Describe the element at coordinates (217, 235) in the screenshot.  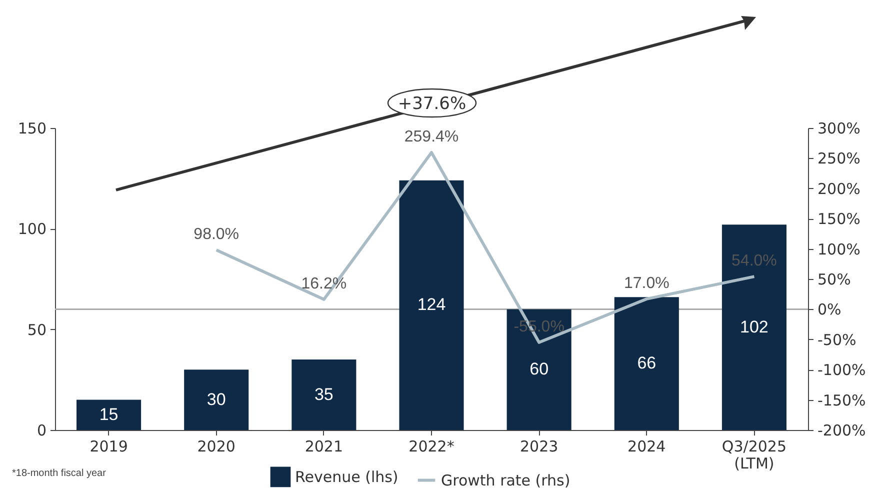
I see `data-label: 98.0%` at that location.